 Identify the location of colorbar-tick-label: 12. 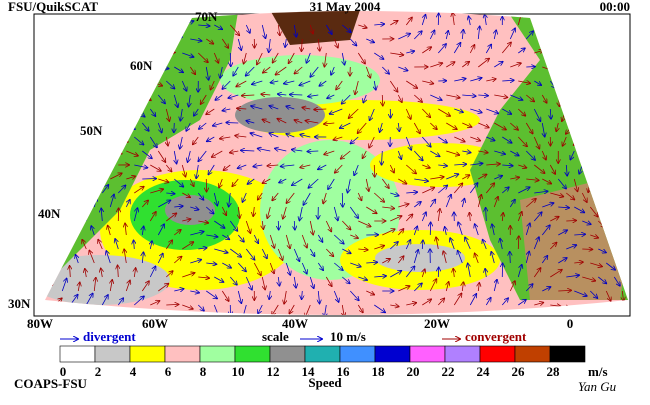
(273, 371).